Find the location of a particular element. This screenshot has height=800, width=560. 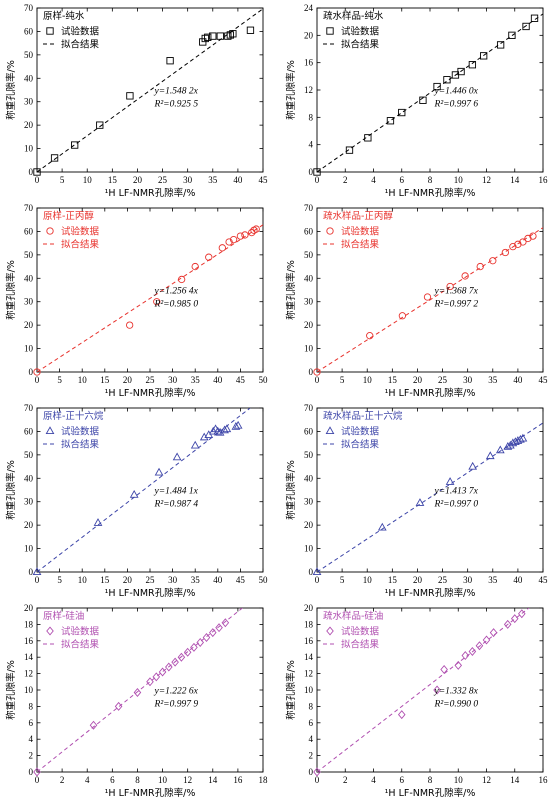

x-tick-label: 50 is located at coordinates (264, 380).